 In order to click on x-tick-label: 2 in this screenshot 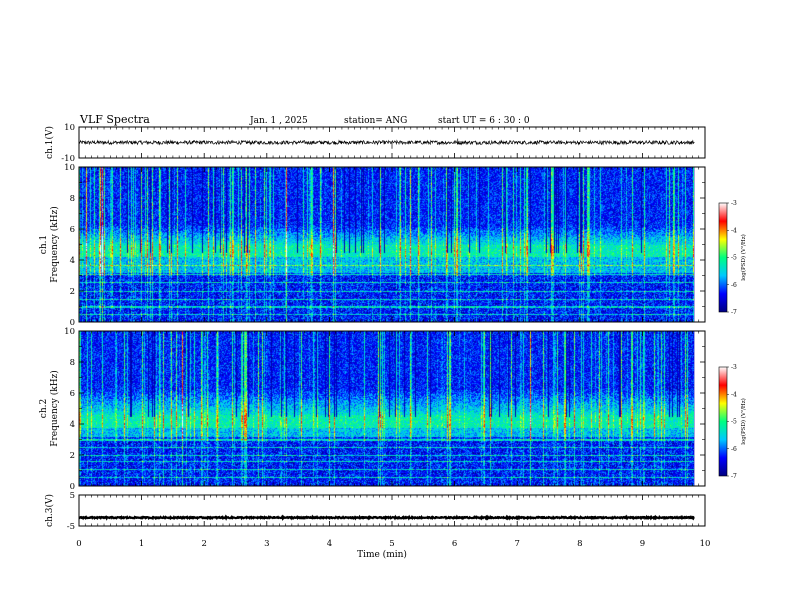, I will do `click(203, 544)`.